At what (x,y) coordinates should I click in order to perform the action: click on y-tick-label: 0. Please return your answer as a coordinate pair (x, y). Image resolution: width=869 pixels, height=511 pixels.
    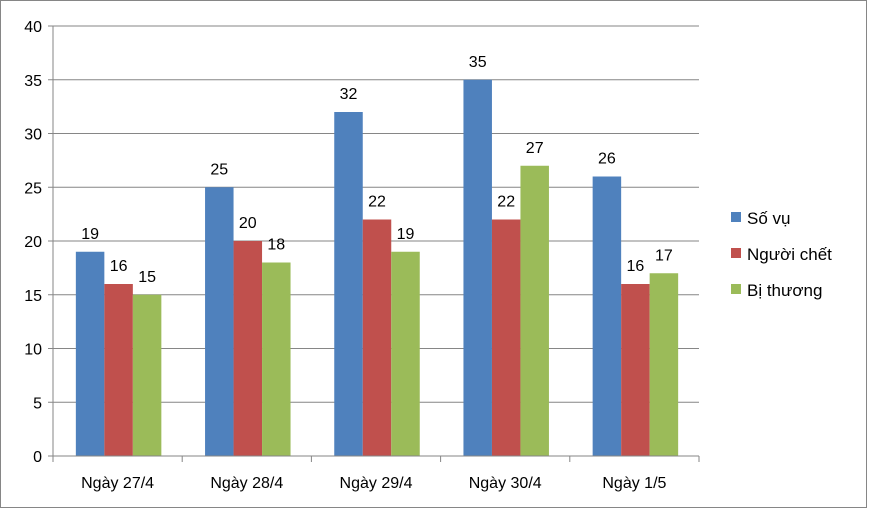
    Looking at the image, I should click on (37, 457).